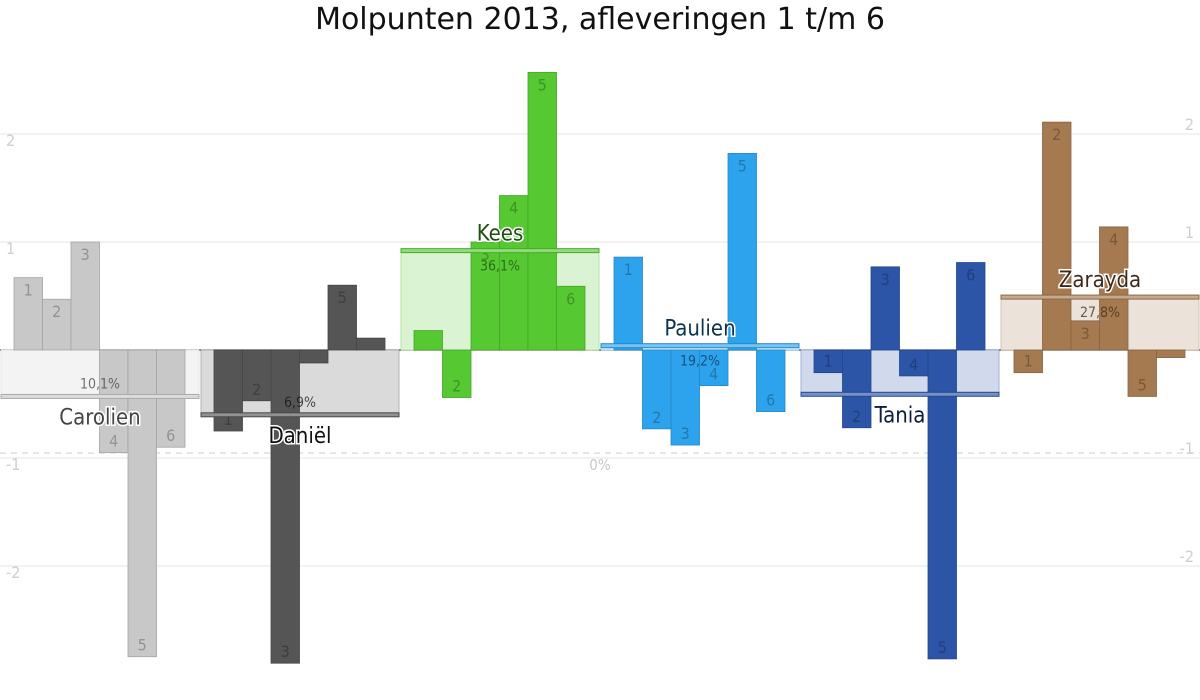  I want to click on series-name-label: Carolien, so click(99, 417).